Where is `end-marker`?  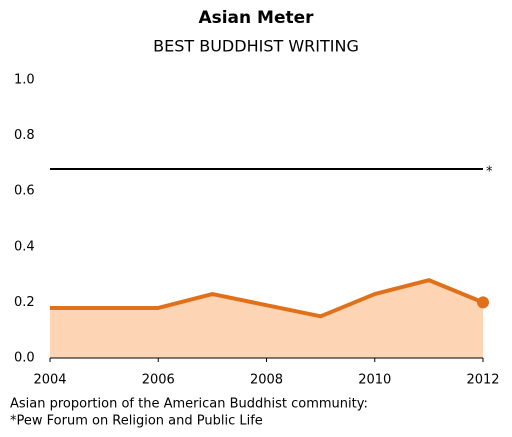
end-marker is located at coordinates (483, 302).